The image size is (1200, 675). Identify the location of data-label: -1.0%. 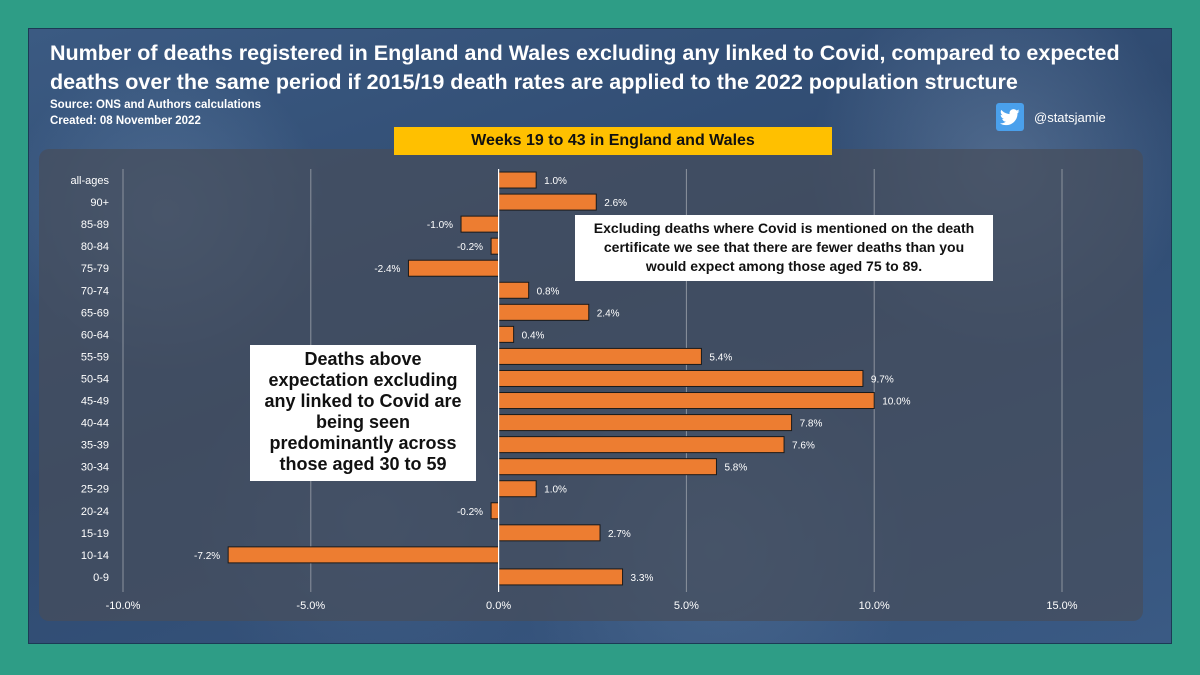
(440, 225).